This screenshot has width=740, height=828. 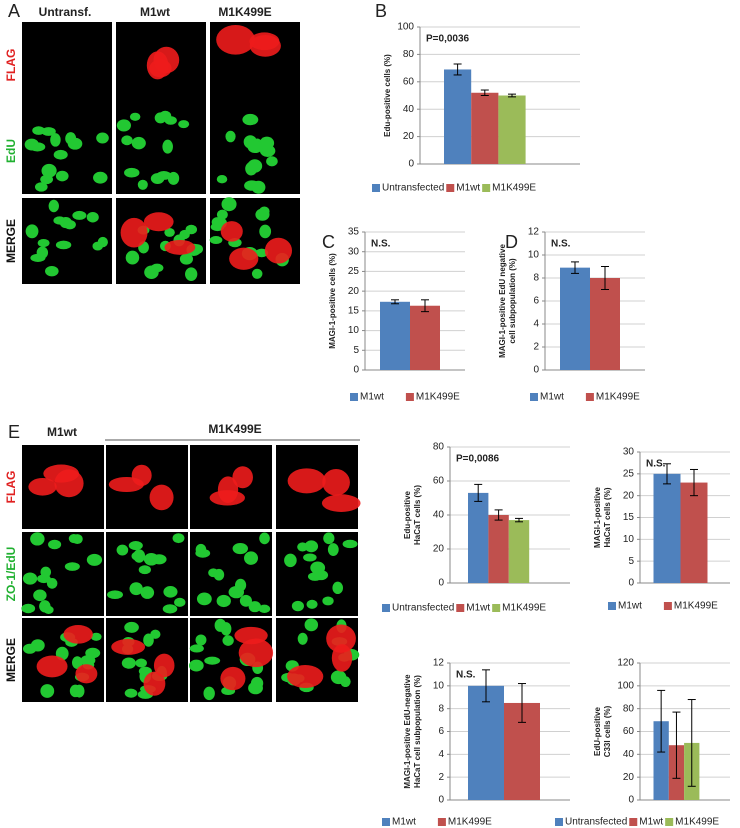 I want to click on y-tick-label: 30, so click(x=354, y=251).